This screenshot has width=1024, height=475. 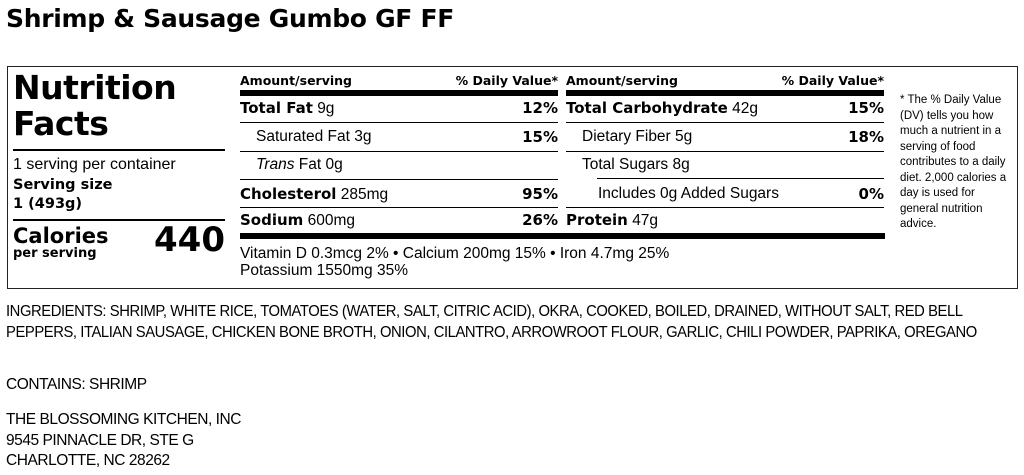 What do you see at coordinates (407, 137) in the screenshot?
I see `nutrient-row-saturated-fat: Saturated Fat 3g 15%` at bounding box center [407, 137].